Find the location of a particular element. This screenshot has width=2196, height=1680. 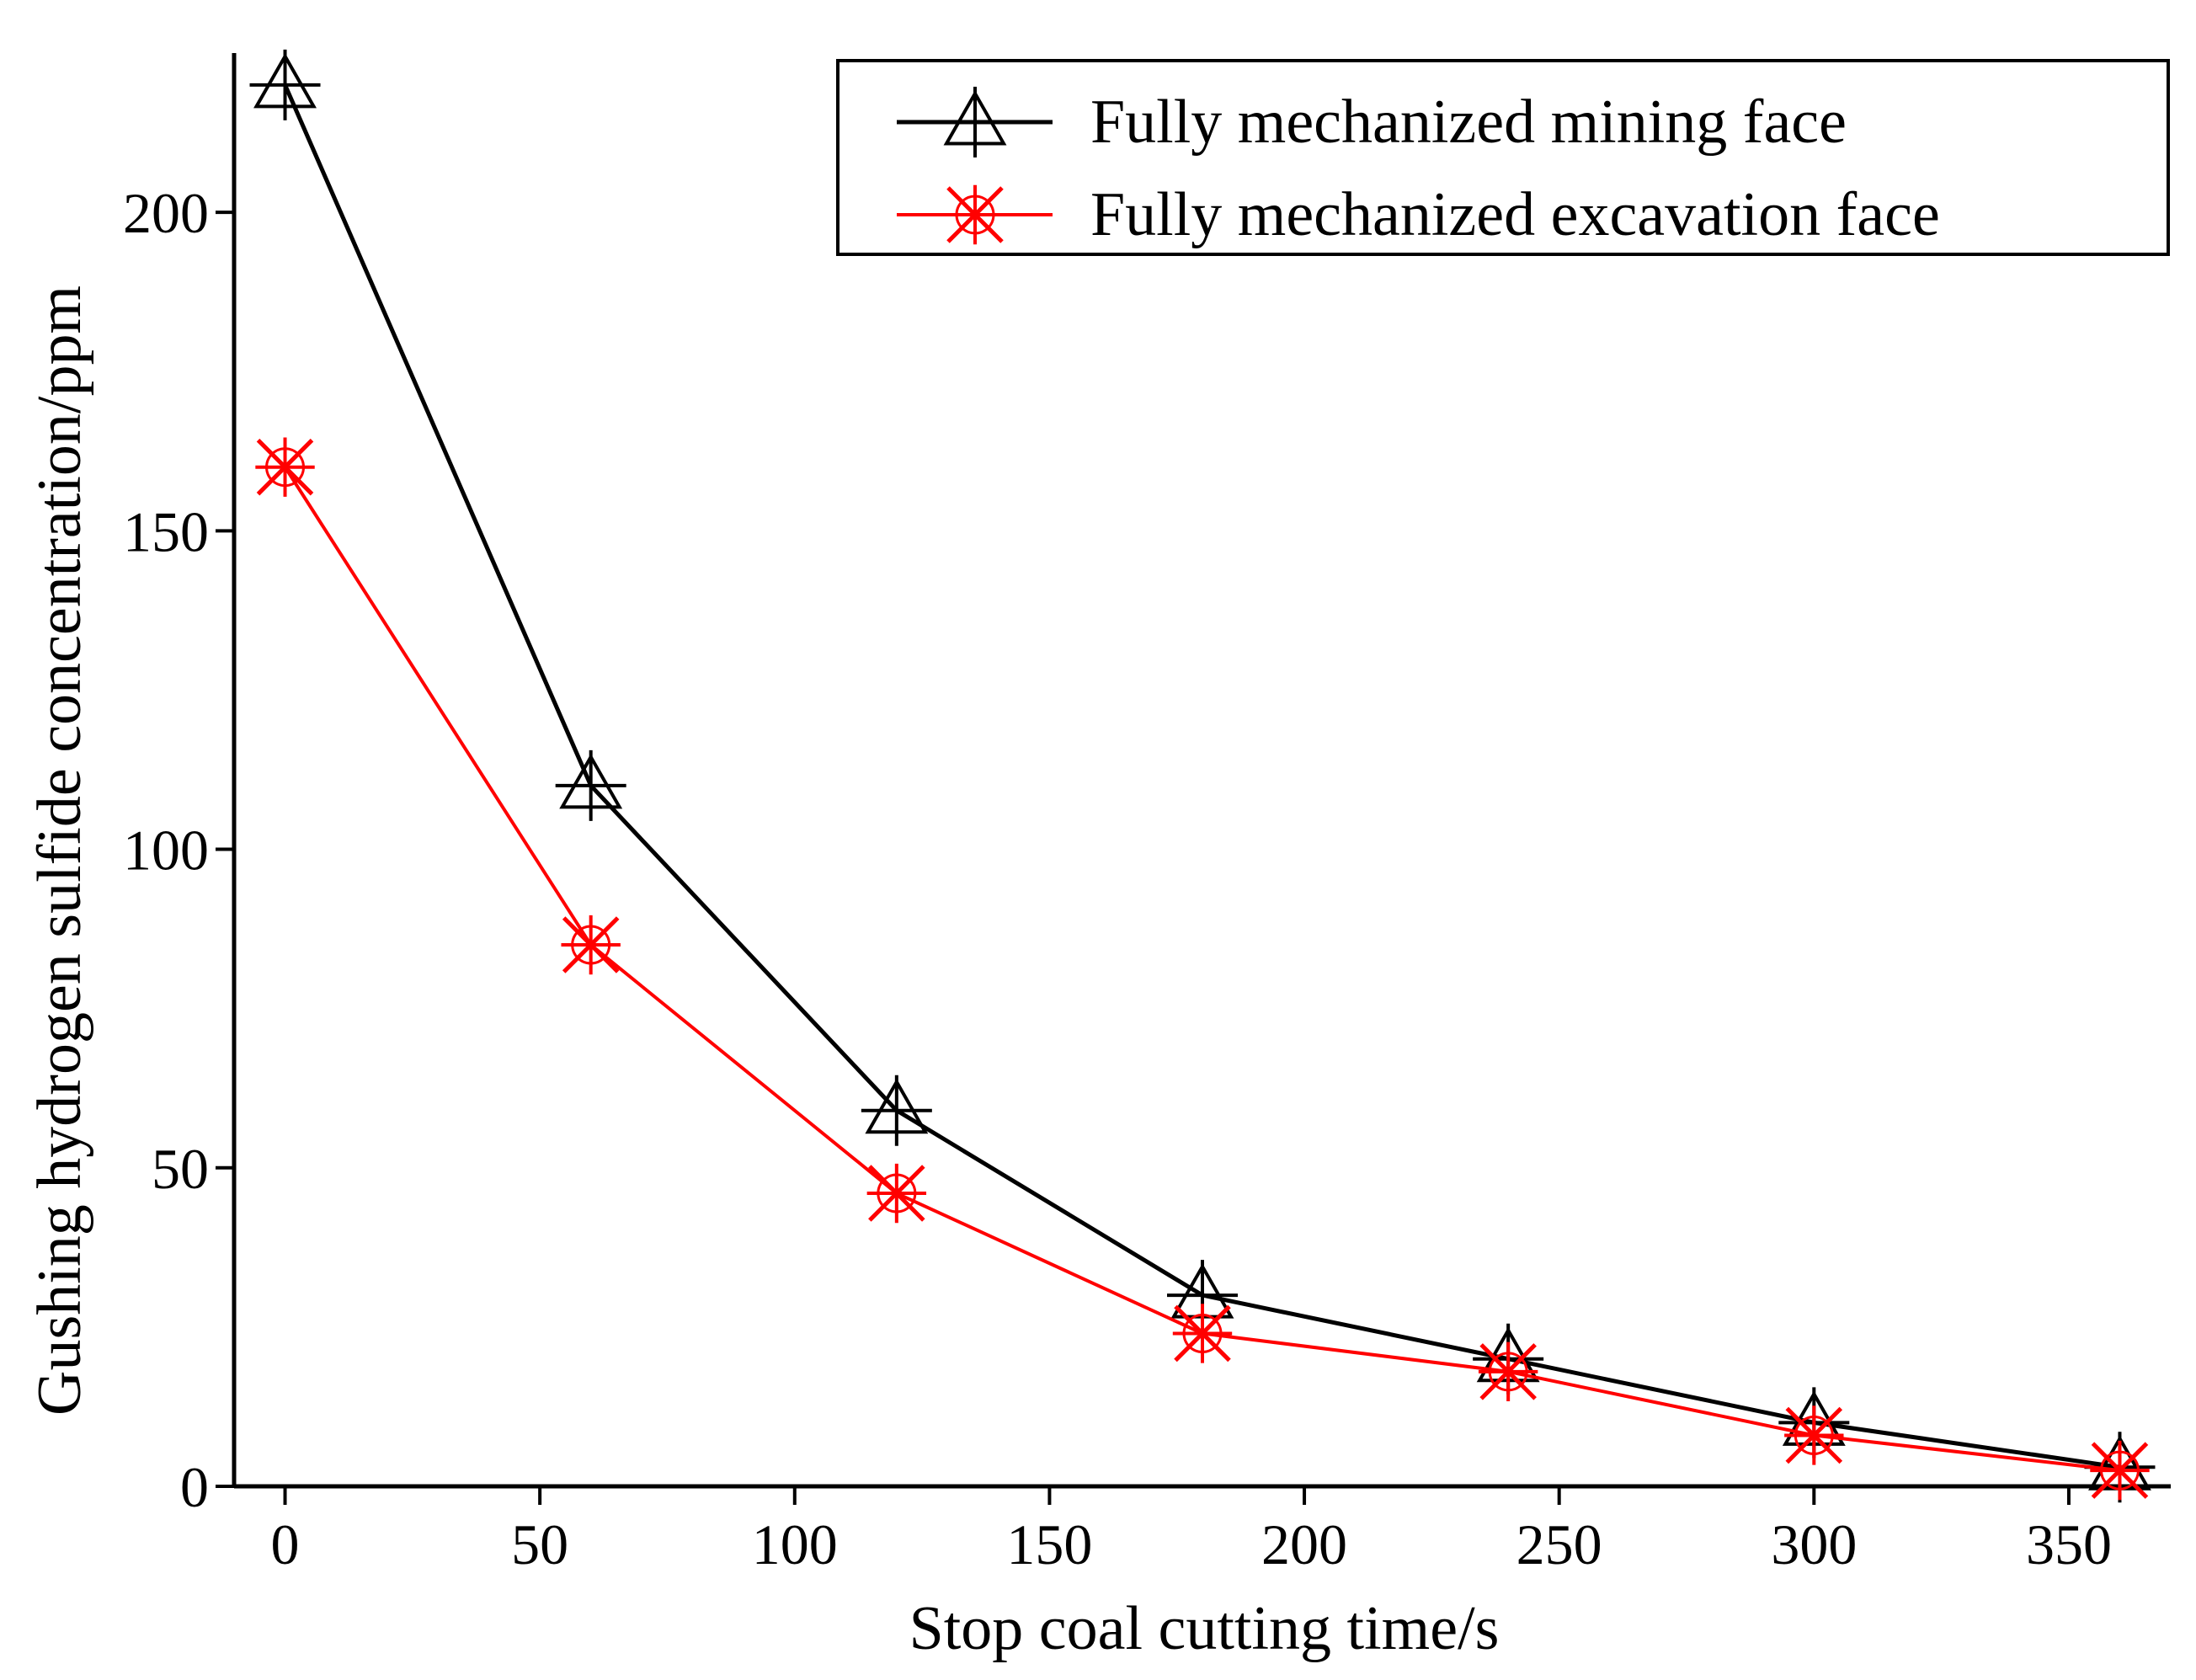

y-tick-label: 50 is located at coordinates (180, 1169).